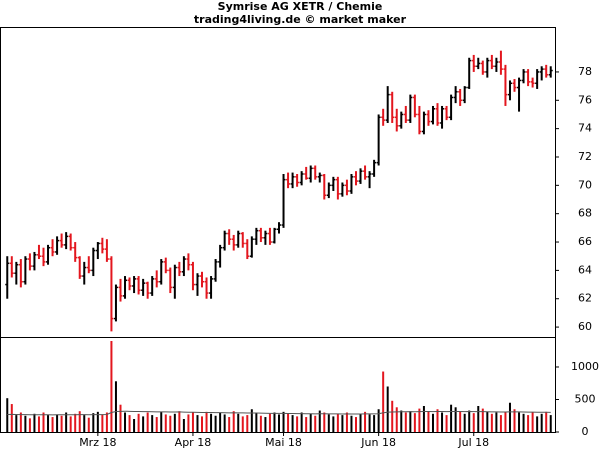 The height and width of the screenshot is (450, 600). Describe the element at coordinates (193, 442) in the screenshot. I see `x-tick-label: Apr 18` at that location.